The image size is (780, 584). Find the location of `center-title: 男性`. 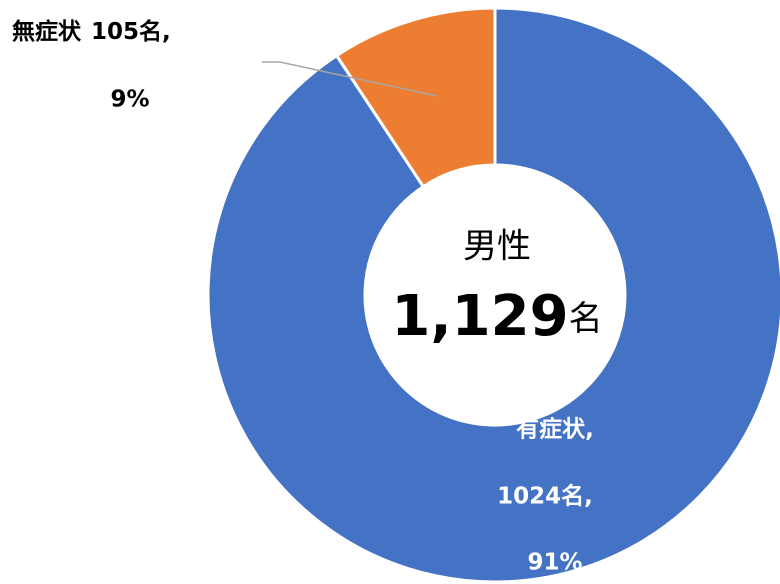

center-title: 男性 is located at coordinates (497, 247).